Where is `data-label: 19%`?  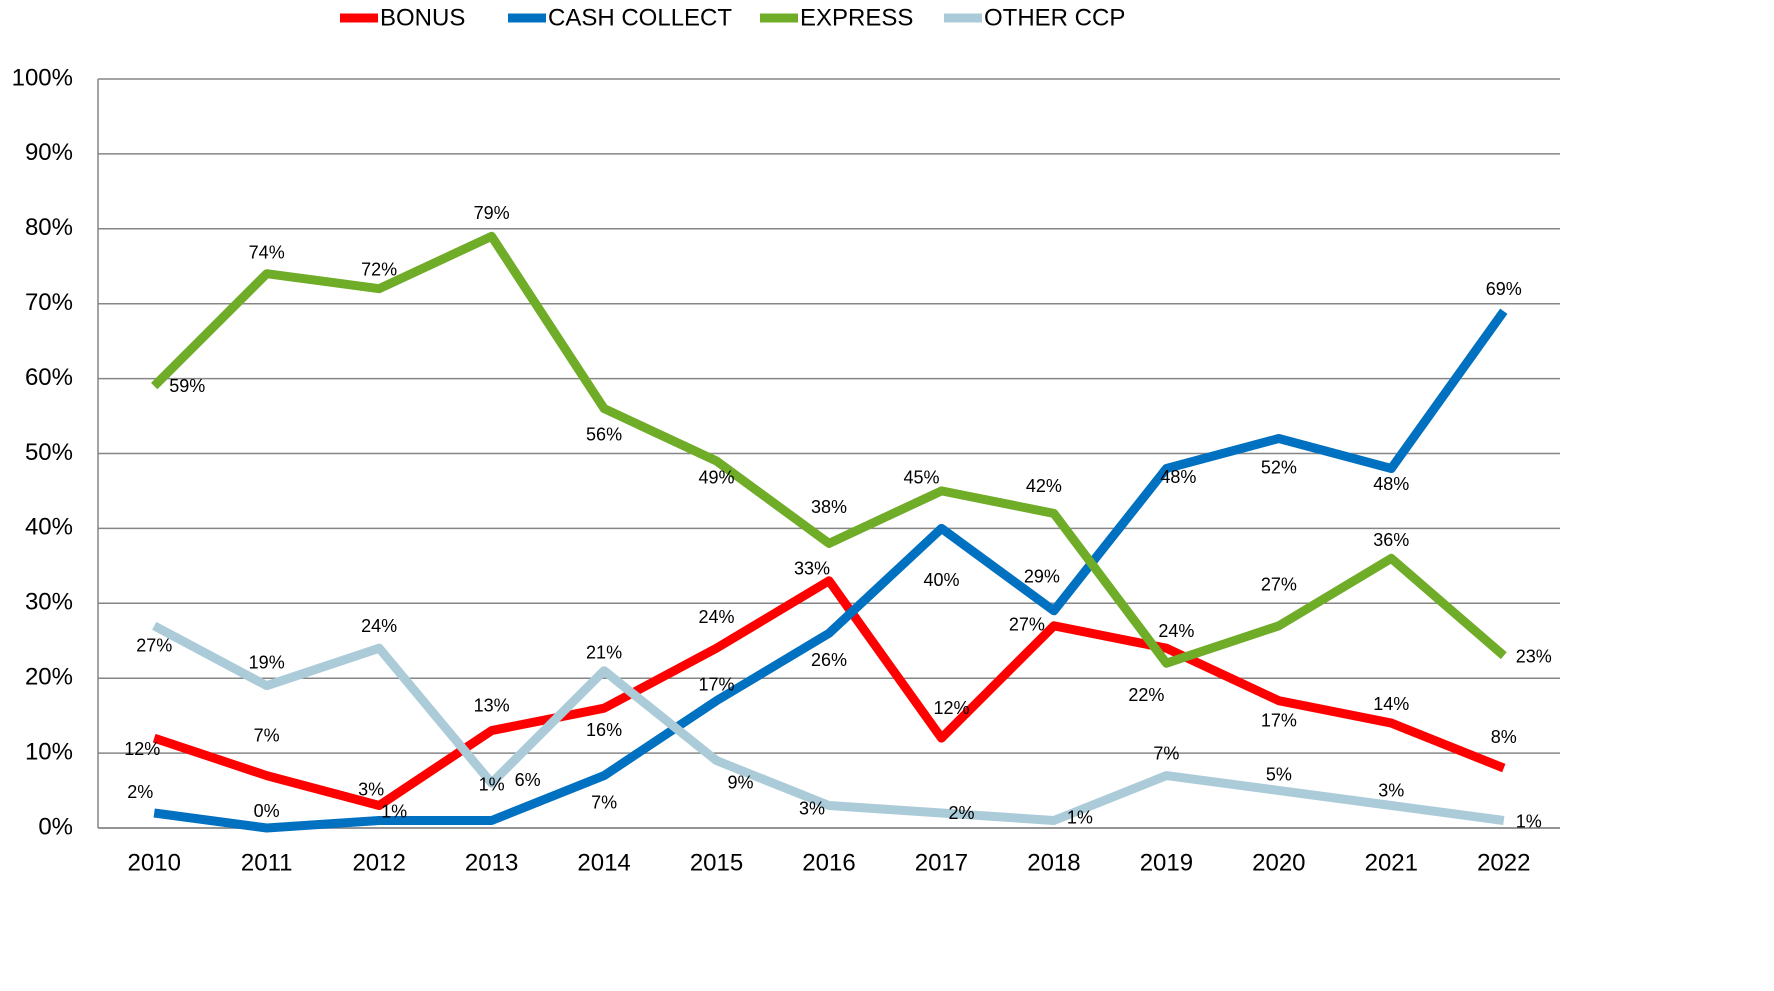
data-label: 19% is located at coordinates (267, 662).